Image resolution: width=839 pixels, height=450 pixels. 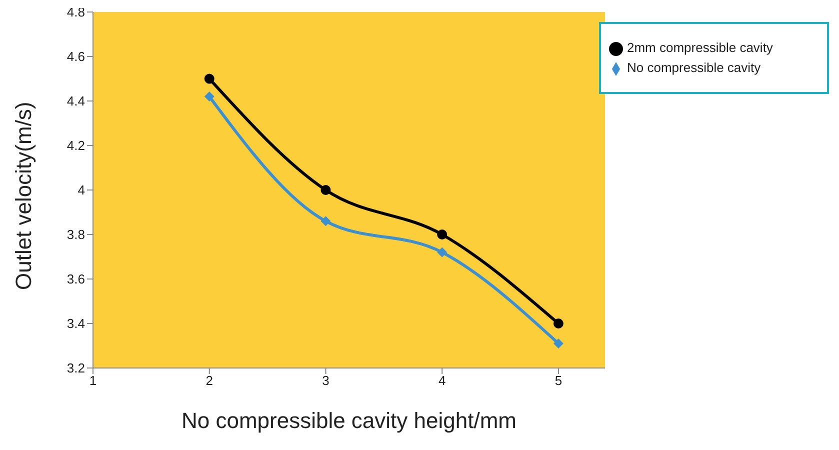 What do you see at coordinates (349, 420) in the screenshot?
I see `x-axis-title: No compressible cavity height/mm` at bounding box center [349, 420].